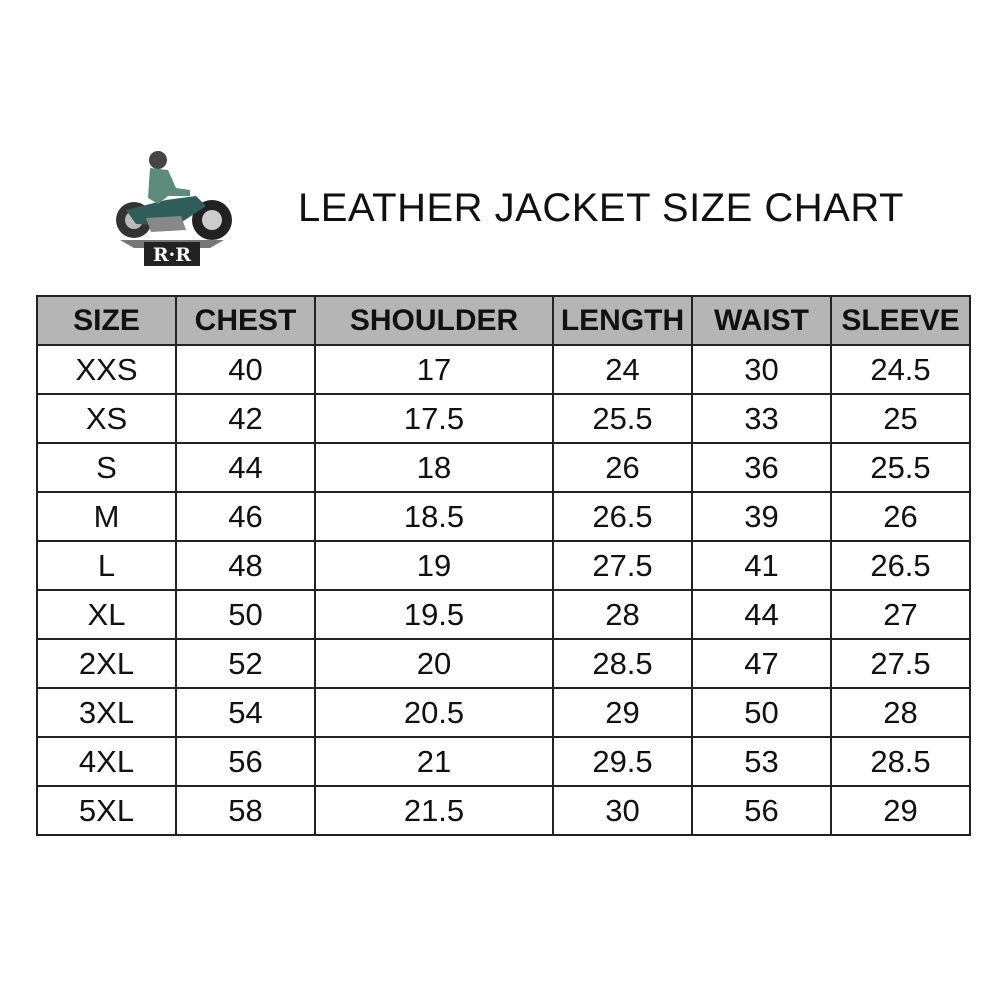 This screenshot has height=1000, width=1000. I want to click on cell-shoulder: 19.5, so click(434, 614).